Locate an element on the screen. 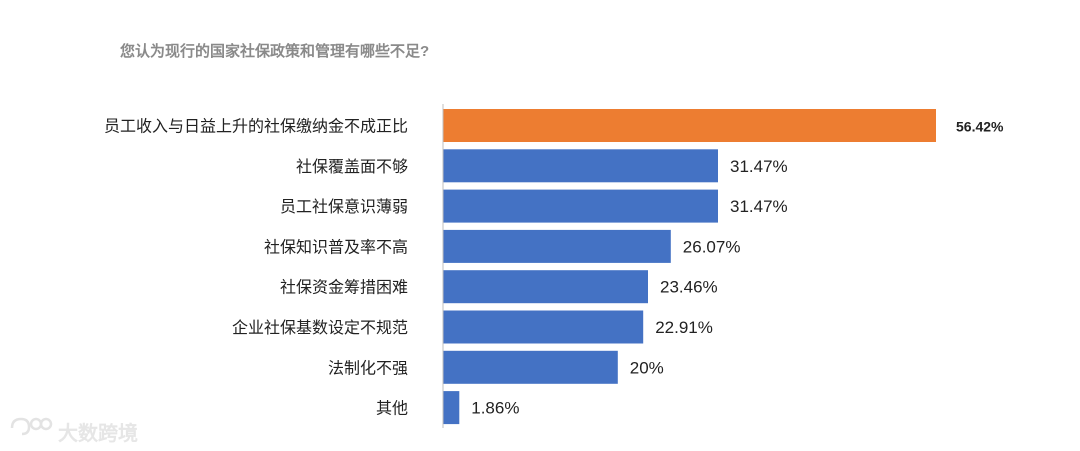 This screenshot has width=1080, height=451. logo-icon is located at coordinates (31, 426).